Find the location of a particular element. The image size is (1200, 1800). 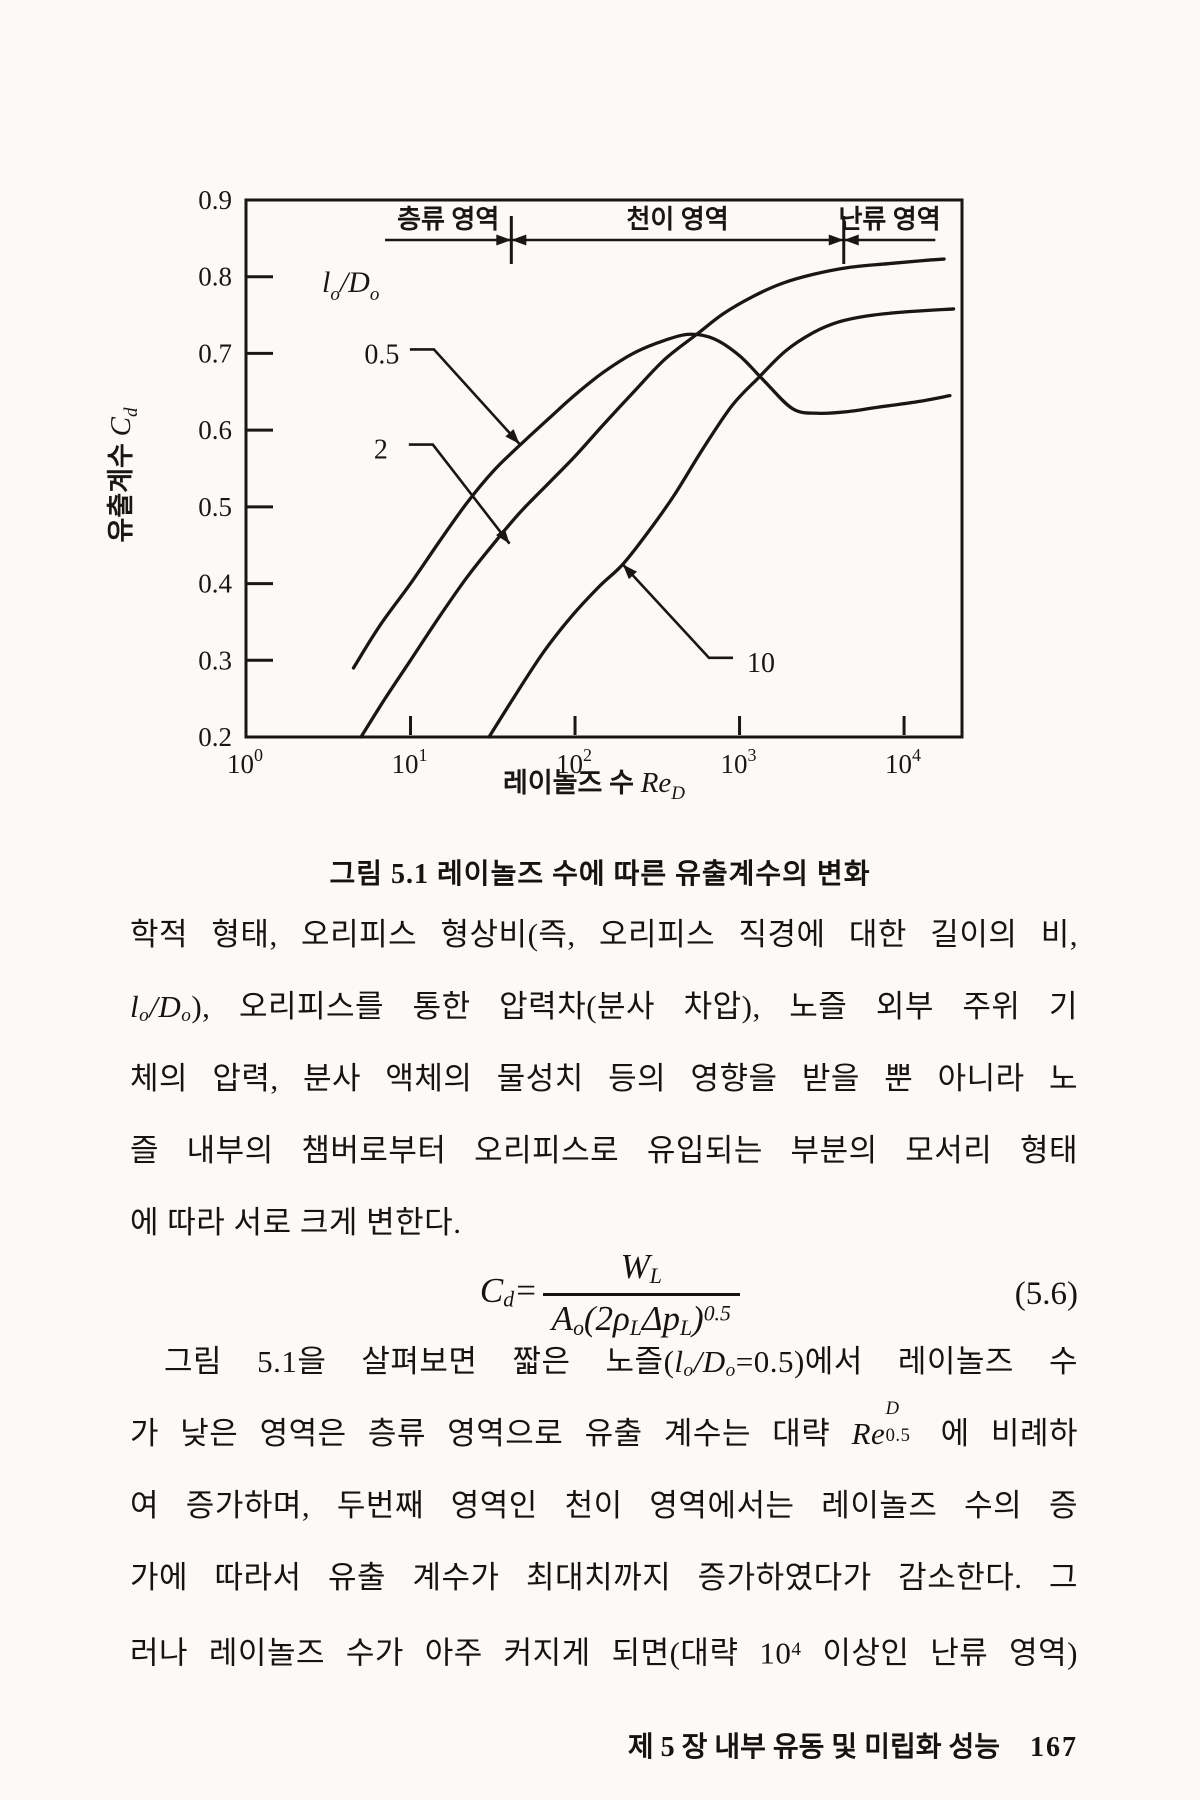

y-tick-label: 0.5 is located at coordinates (215, 507).